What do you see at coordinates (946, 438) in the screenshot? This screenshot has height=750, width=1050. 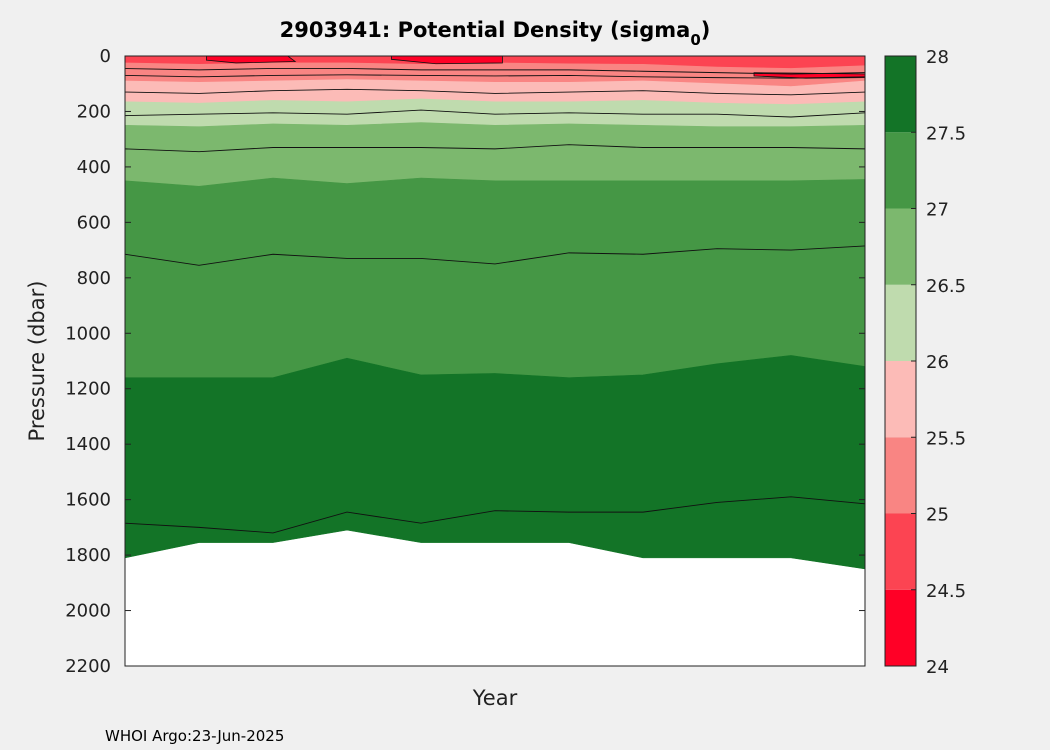 I see `colorbar-tick-label-3: 25.5` at bounding box center [946, 438].